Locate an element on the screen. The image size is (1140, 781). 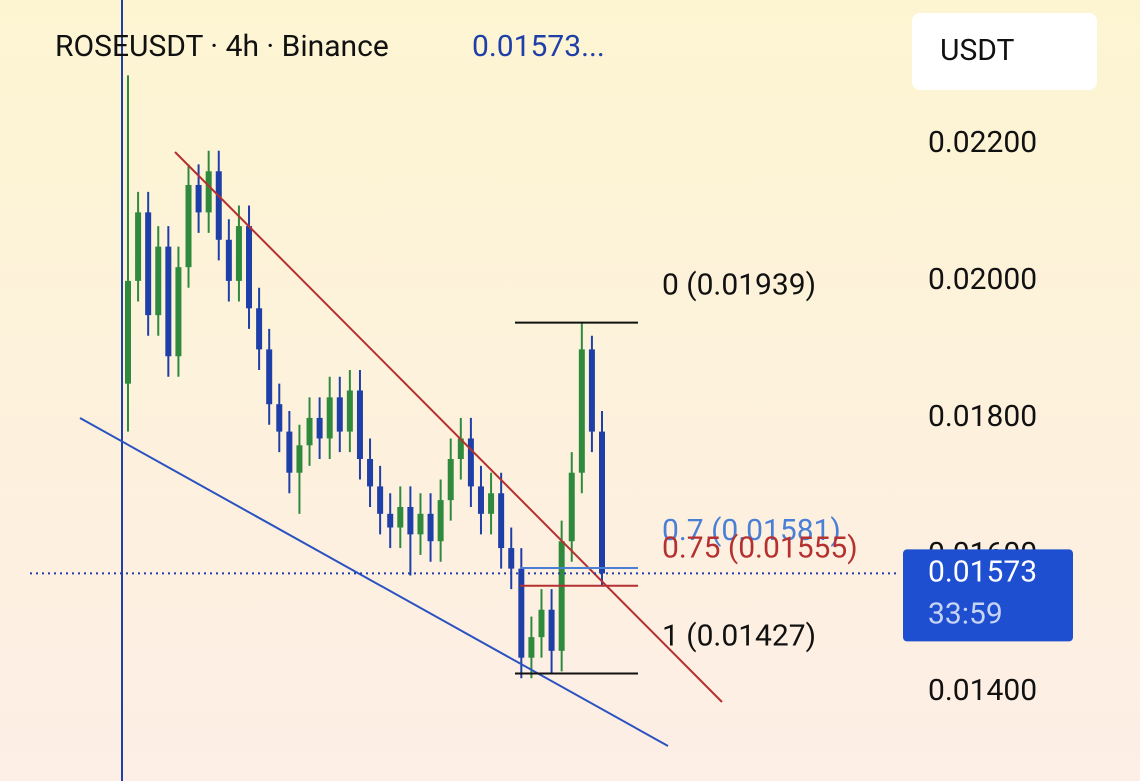
countdown-label: 33:59 is located at coordinates (965, 613).